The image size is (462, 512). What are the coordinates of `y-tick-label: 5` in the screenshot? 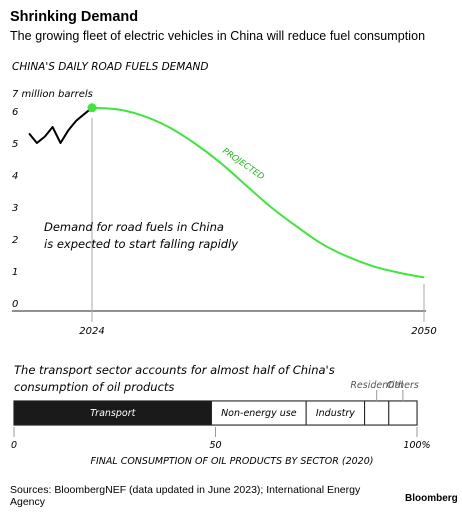 It's located at (15, 144).